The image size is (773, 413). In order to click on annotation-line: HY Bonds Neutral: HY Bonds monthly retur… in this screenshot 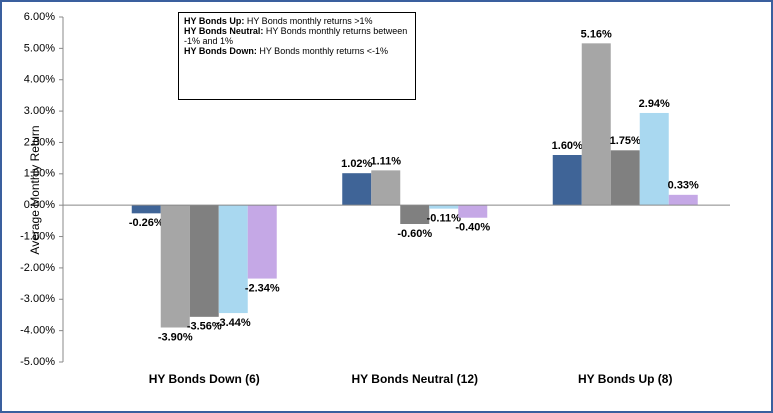, I will do `click(297, 36)`.